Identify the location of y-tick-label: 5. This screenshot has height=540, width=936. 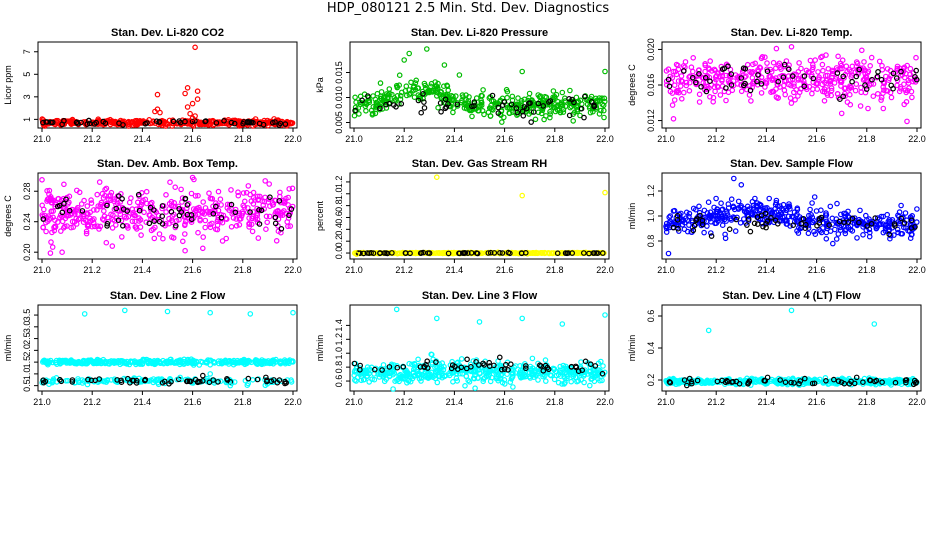
(27, 74).